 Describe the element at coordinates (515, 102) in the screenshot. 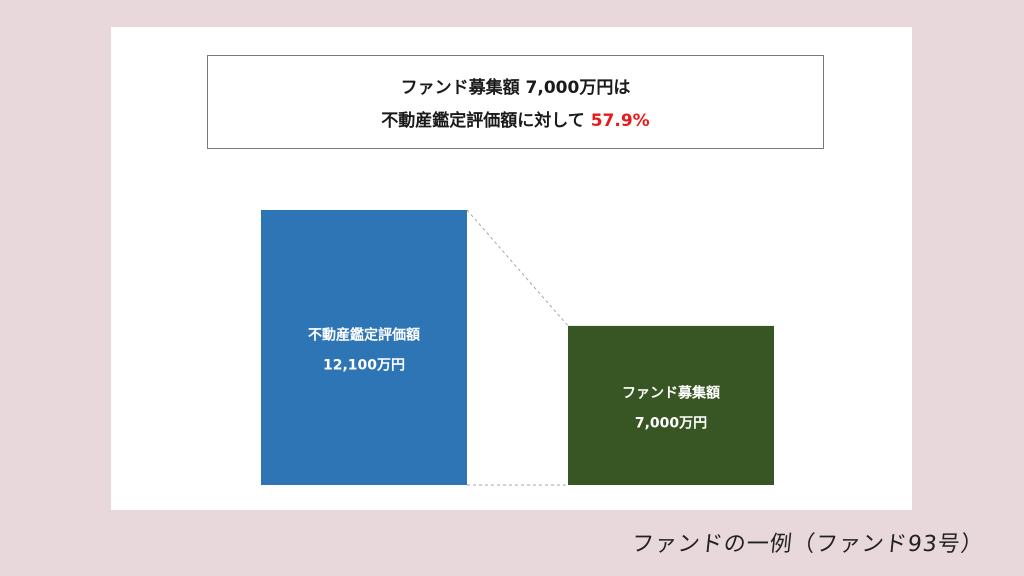

I see `headline-box: ファンド募集額 7,000万円は 不動産鑑定評価額に対して 57.9%` at that location.